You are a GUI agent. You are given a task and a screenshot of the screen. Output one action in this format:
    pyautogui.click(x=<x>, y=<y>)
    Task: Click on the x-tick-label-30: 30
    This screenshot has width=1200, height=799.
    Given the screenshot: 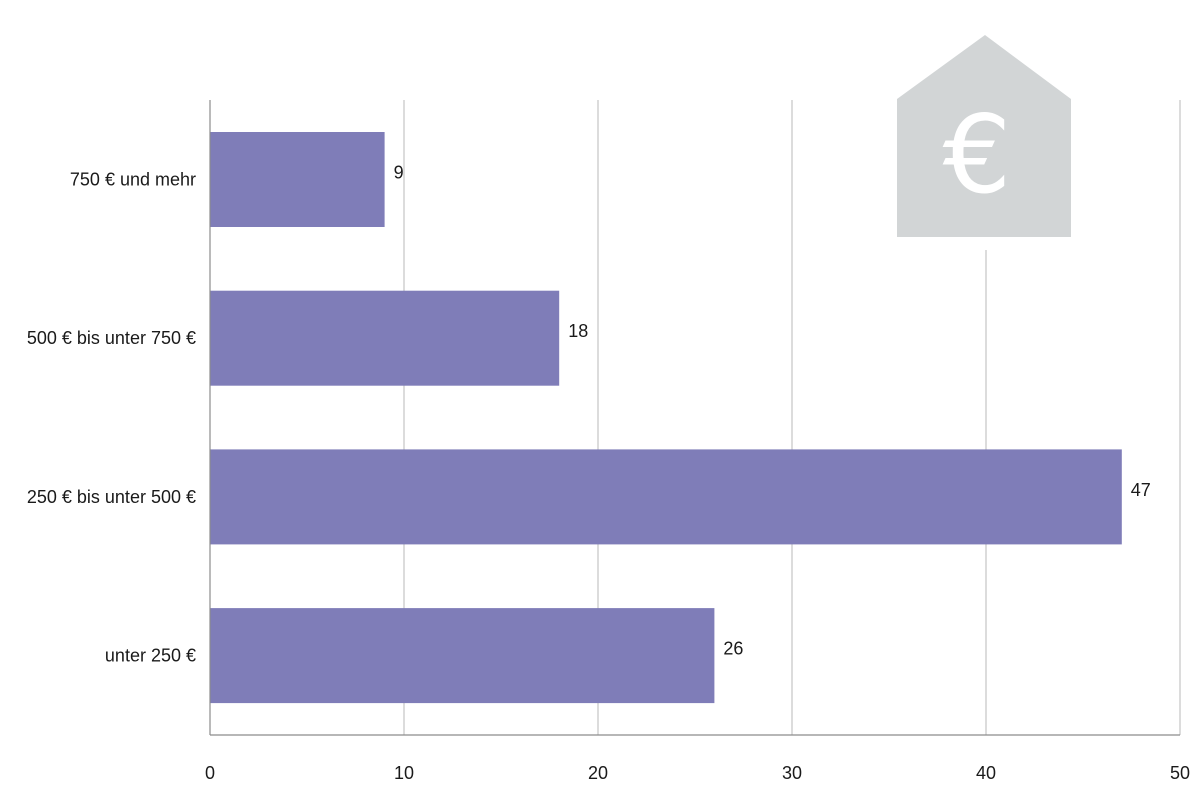 What is the action you would take?
    pyautogui.click(x=792, y=773)
    